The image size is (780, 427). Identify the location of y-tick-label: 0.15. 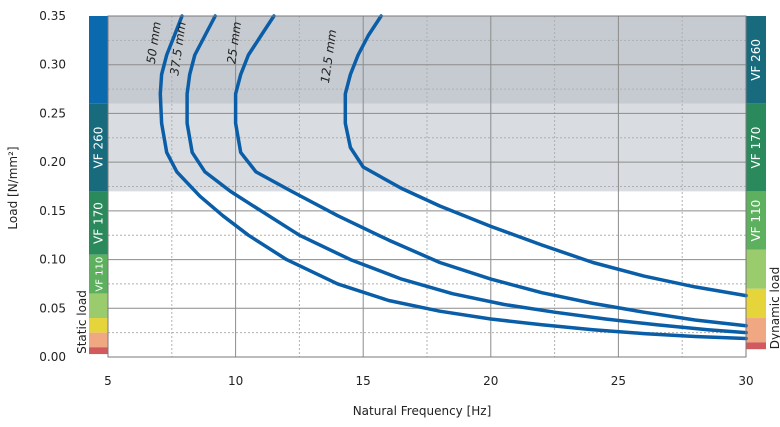
(52, 211).